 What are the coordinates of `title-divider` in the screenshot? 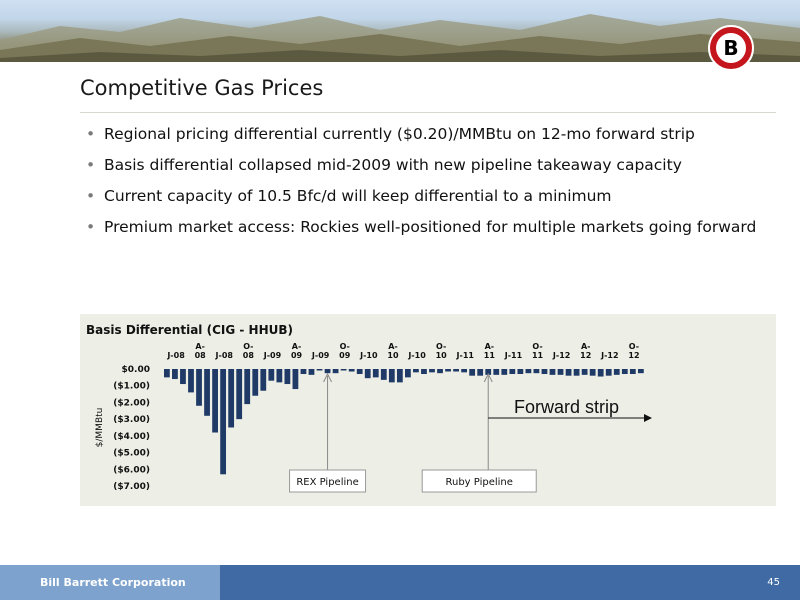 It's located at (428, 112).